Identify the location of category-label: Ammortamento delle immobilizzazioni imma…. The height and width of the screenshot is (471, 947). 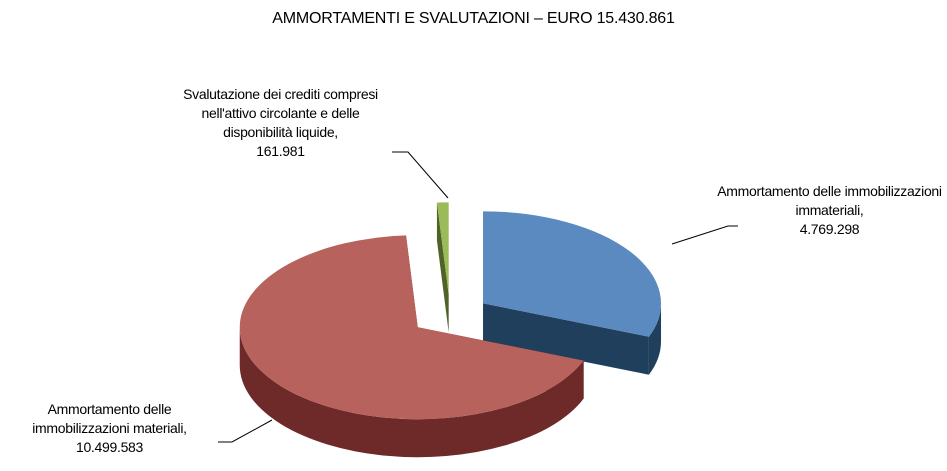
(829, 200).